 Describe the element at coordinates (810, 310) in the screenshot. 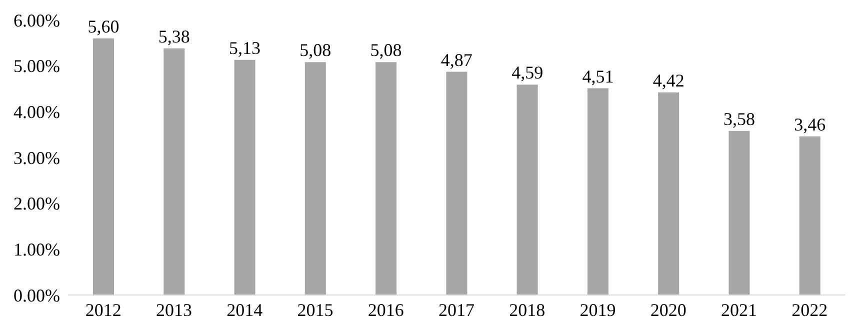

I see `x-tick-label: 2022` at that location.